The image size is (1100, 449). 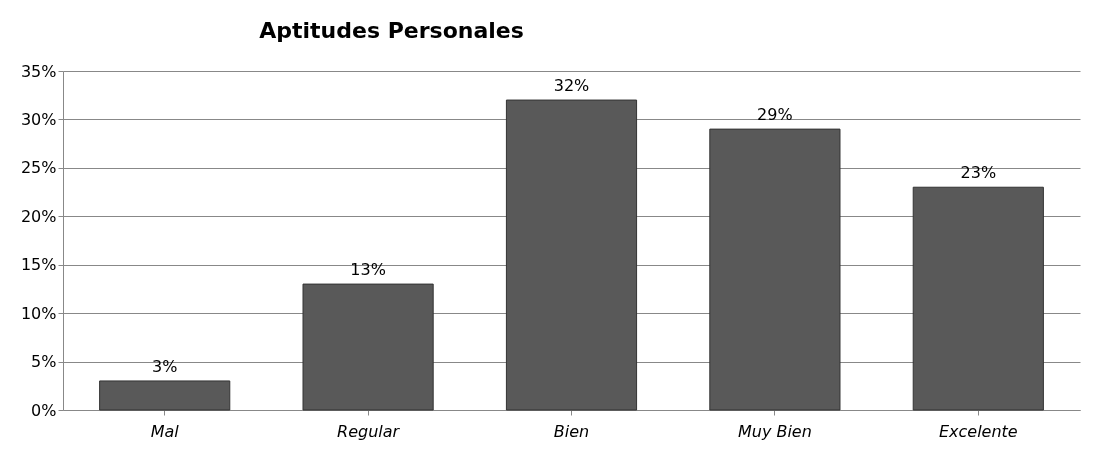 What do you see at coordinates (38, 216) in the screenshot?
I see `y-tick-label: 20%` at bounding box center [38, 216].